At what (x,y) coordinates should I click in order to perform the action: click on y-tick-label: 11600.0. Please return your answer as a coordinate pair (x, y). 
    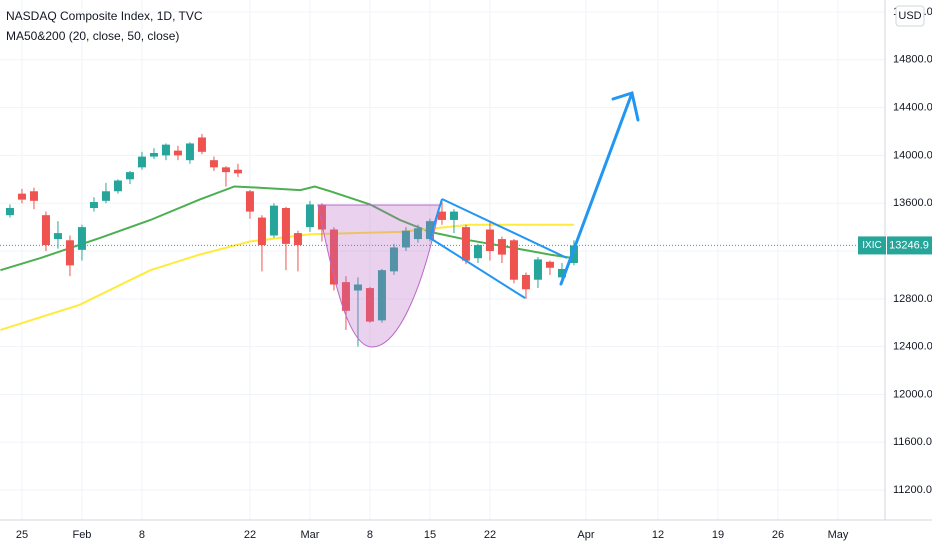
    Looking at the image, I should click on (912, 442).